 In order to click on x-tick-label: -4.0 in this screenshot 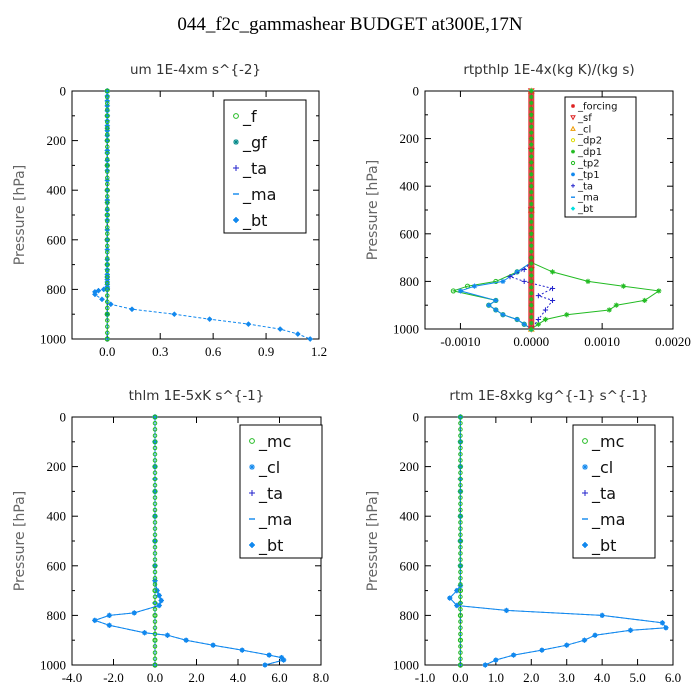, I will do `click(72, 677)`.